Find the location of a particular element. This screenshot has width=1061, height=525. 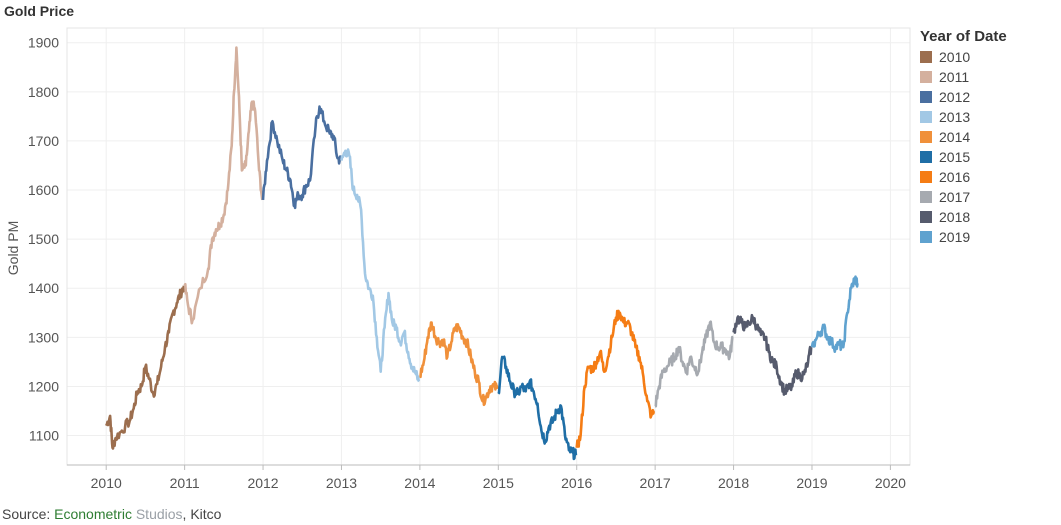

legend-item-2012: 2012 is located at coordinates (987, 97).